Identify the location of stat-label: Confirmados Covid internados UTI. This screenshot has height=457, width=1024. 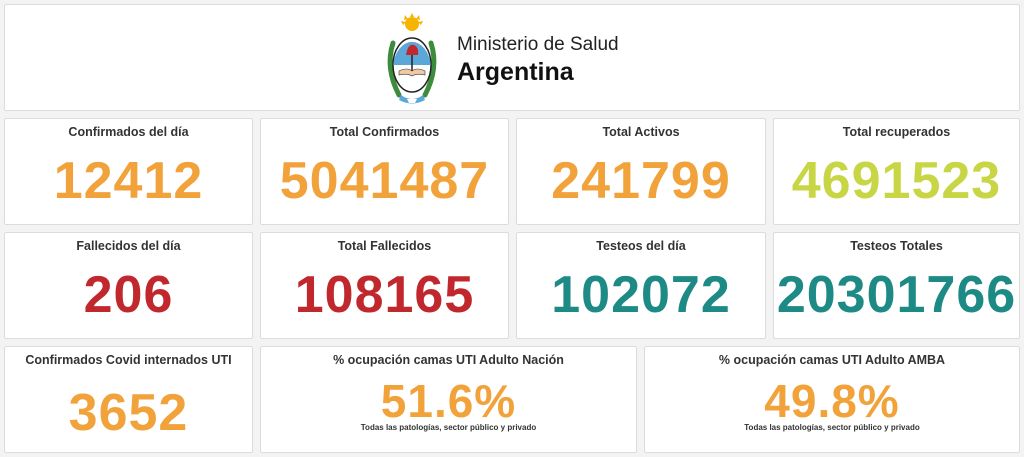
(128, 360).